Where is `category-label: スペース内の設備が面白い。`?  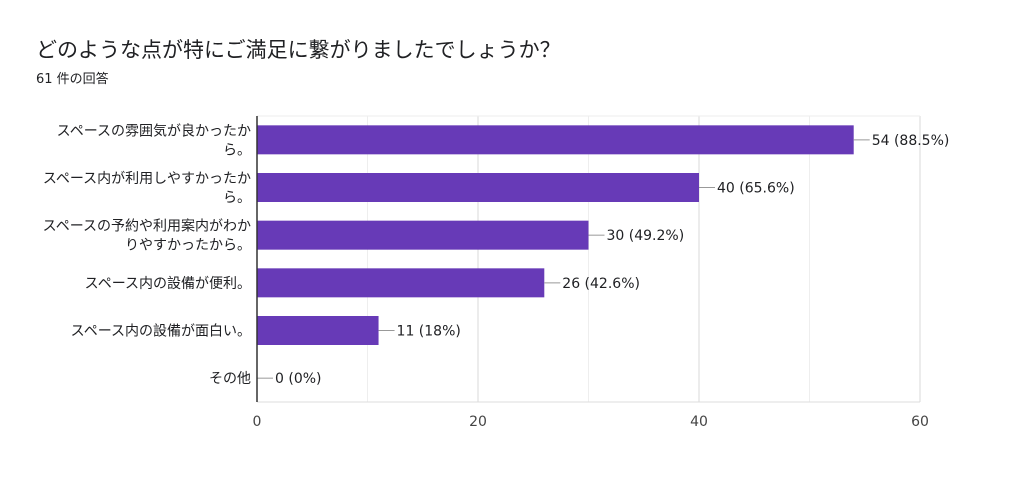 category-label: スペース内の設備が面白い。 is located at coordinates (161, 332).